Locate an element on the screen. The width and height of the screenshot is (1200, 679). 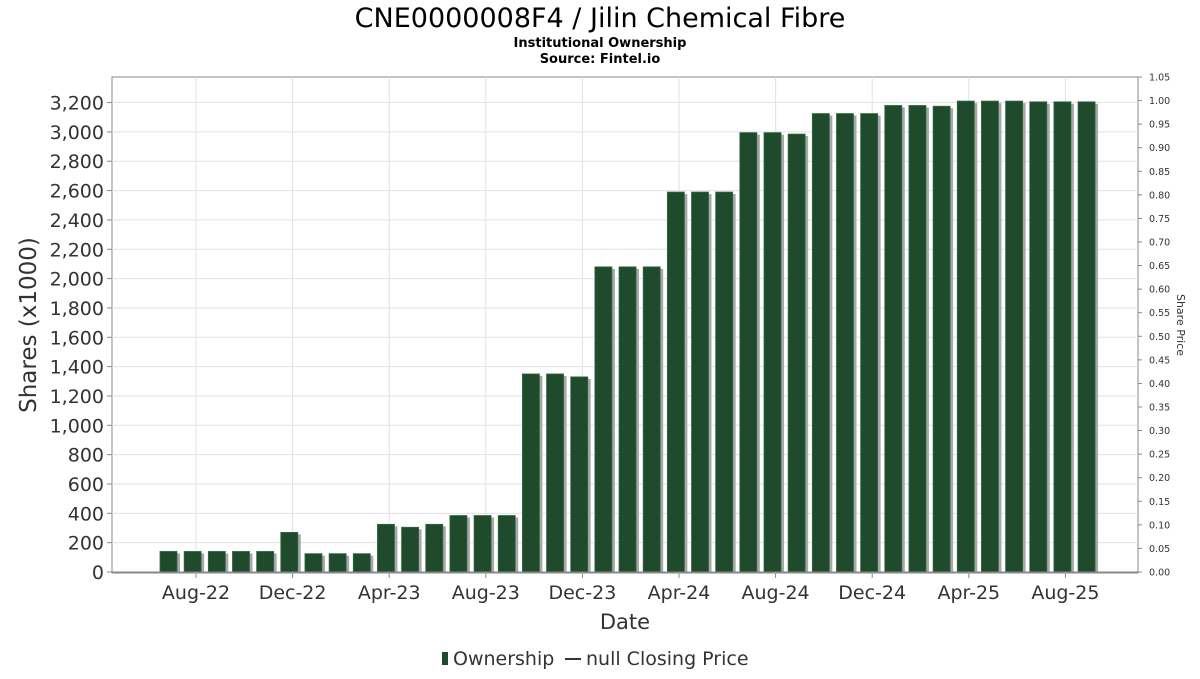
y2-tick-label: 0.40 is located at coordinates (1159, 384).